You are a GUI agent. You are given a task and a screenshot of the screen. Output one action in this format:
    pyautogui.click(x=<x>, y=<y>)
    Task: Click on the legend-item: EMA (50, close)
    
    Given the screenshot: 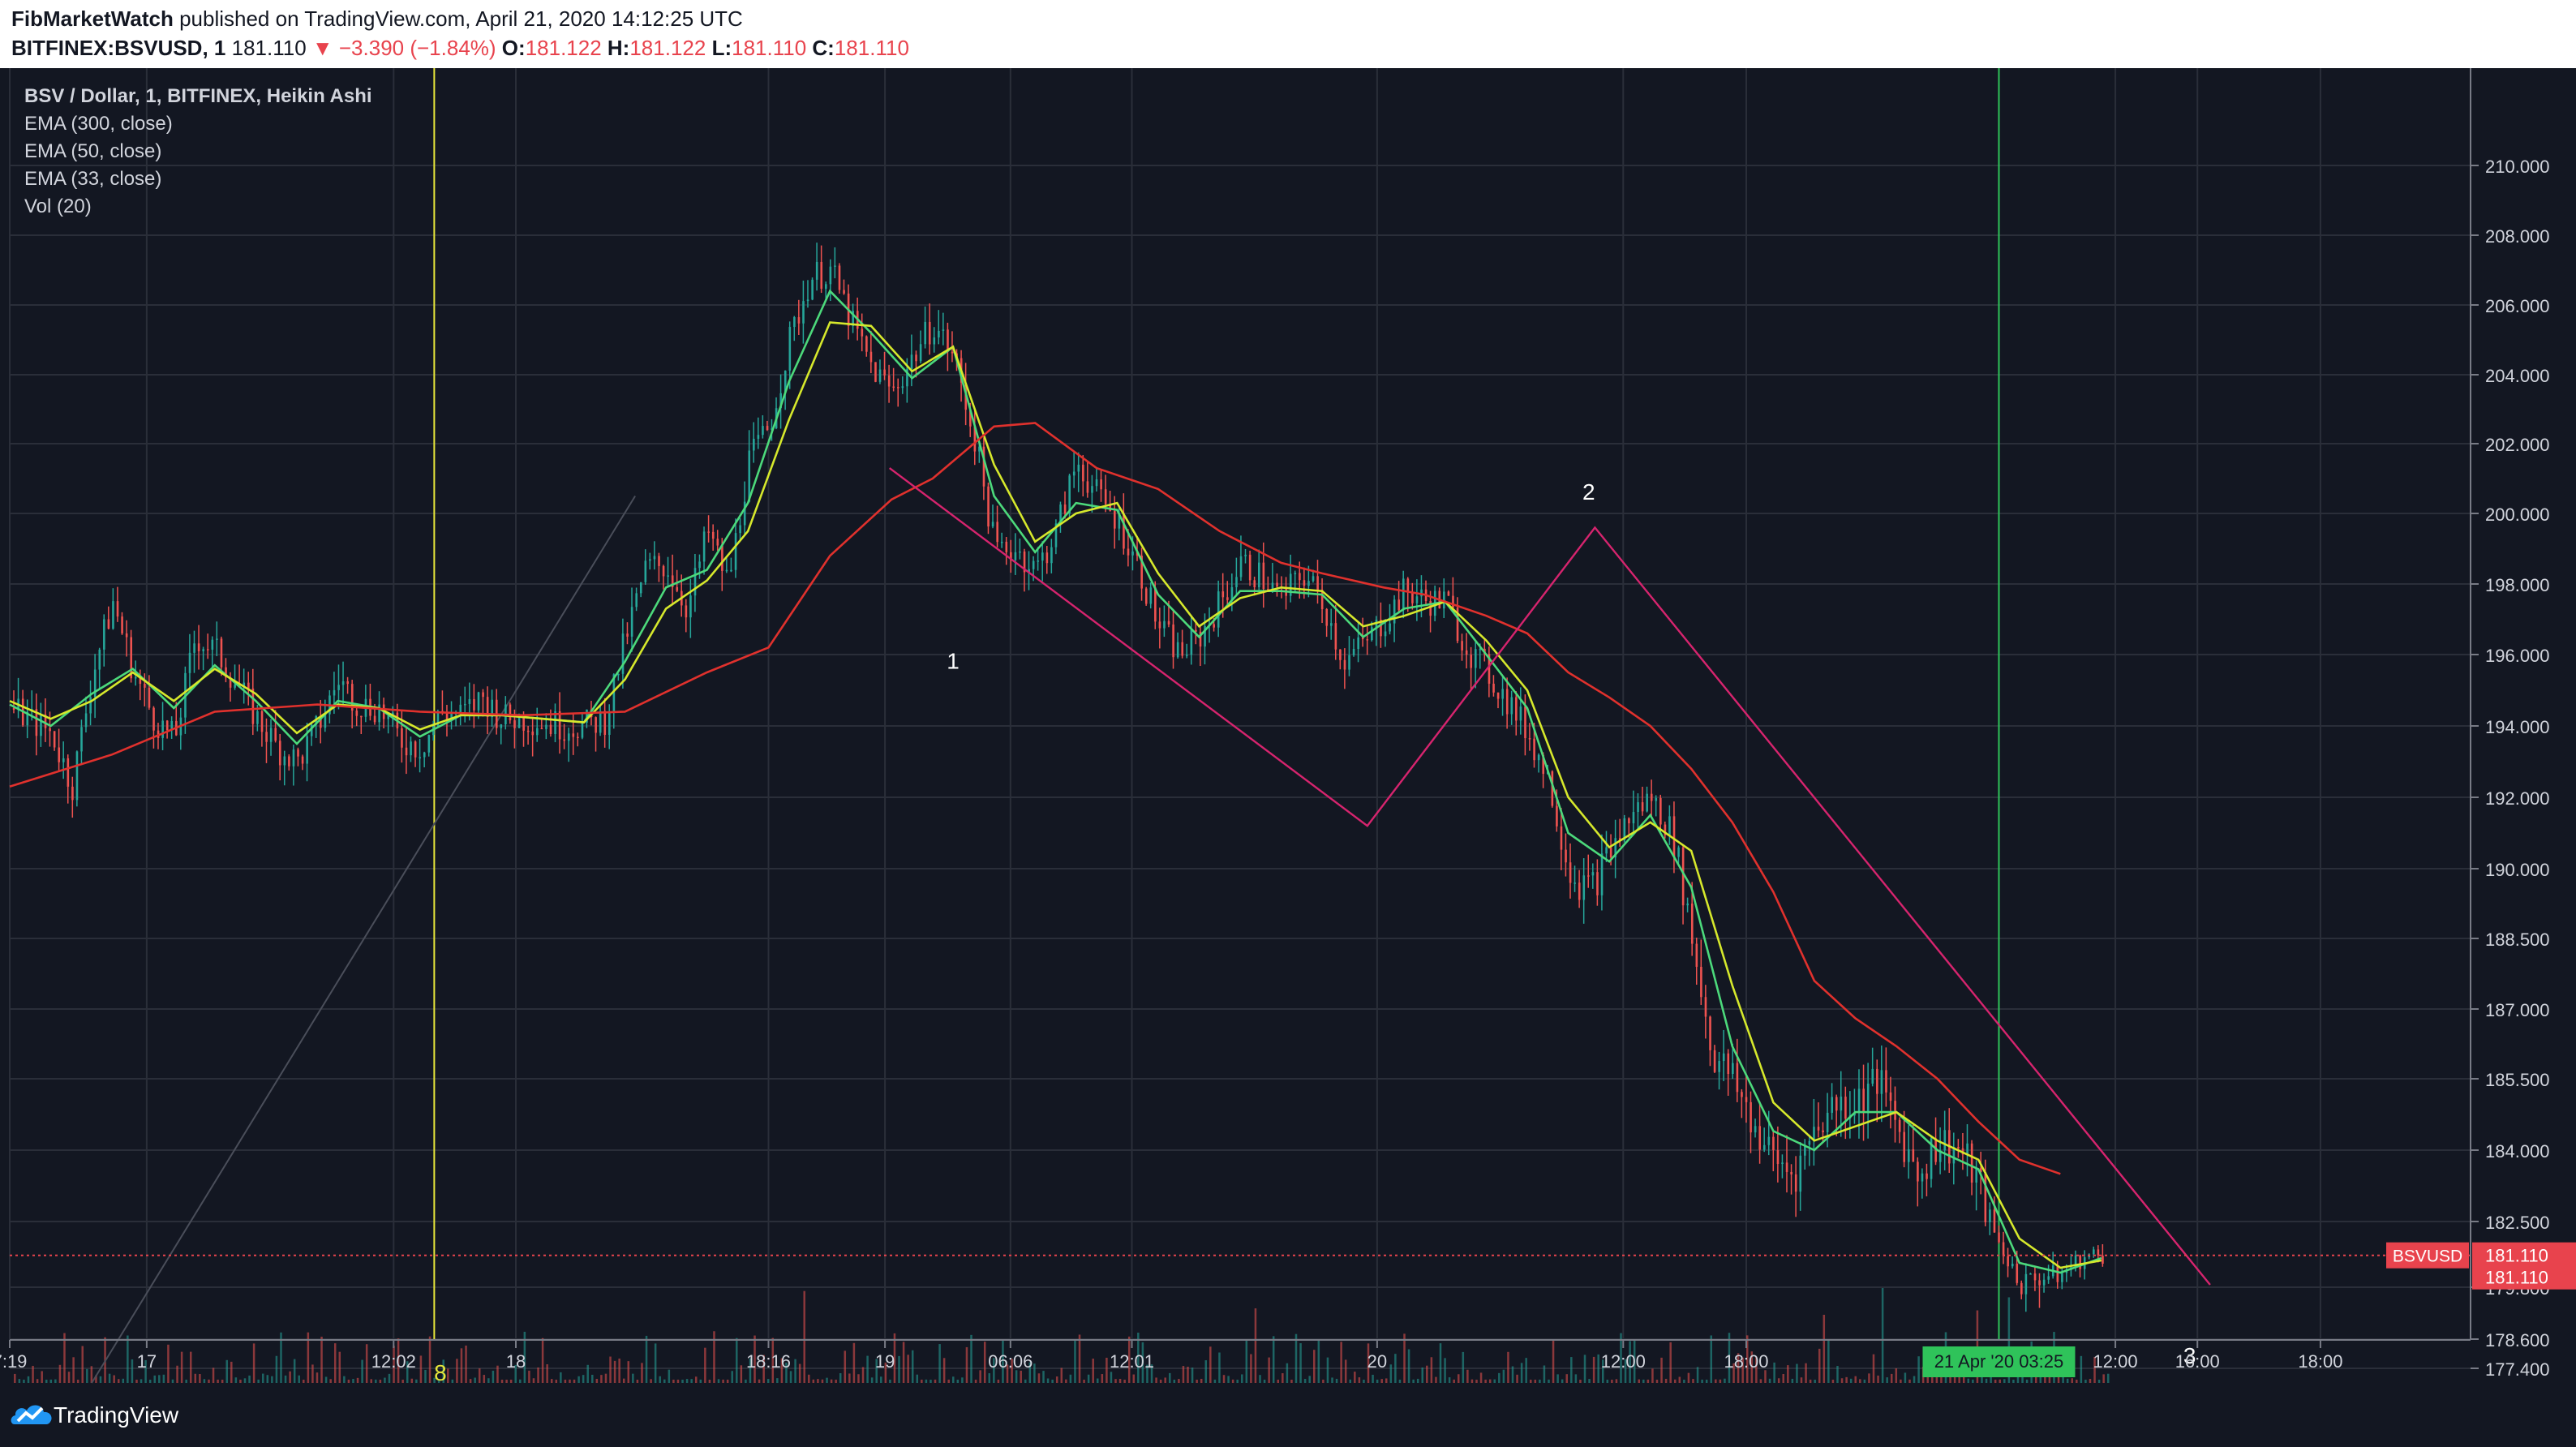 What is the action you would take?
    pyautogui.click(x=92, y=151)
    